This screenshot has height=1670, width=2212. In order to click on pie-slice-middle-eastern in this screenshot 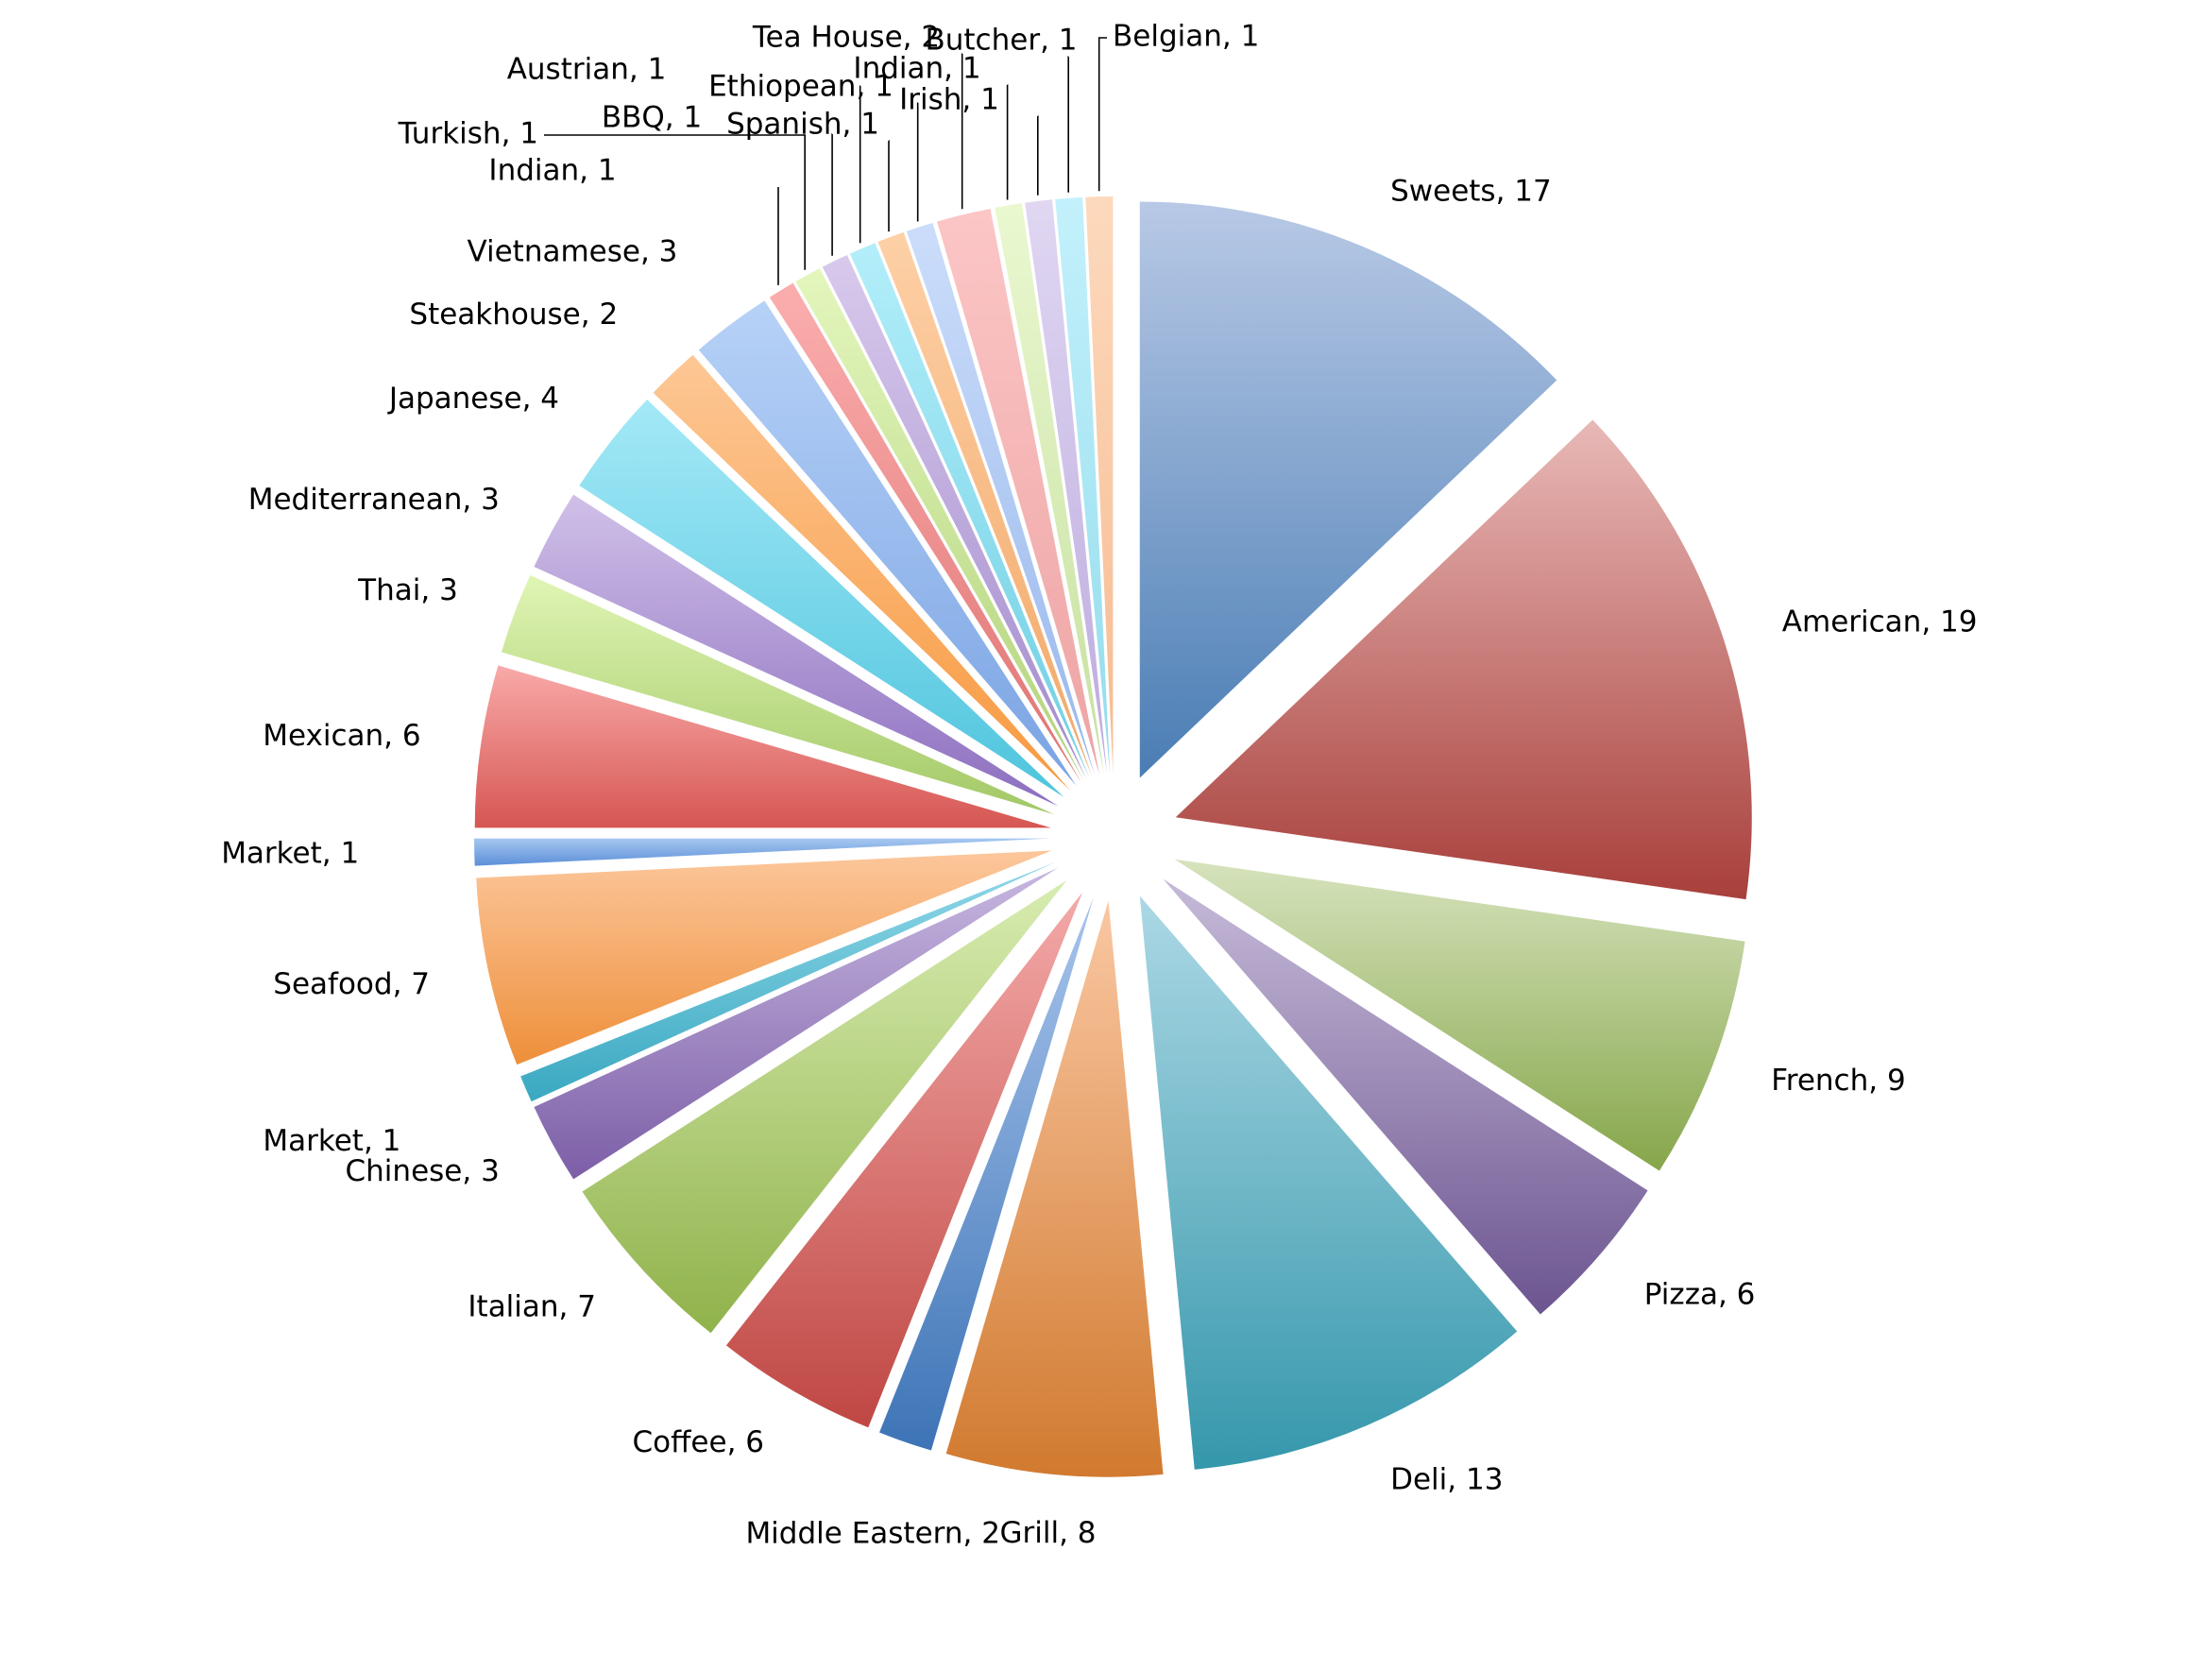, I will do `click(986, 1174)`.